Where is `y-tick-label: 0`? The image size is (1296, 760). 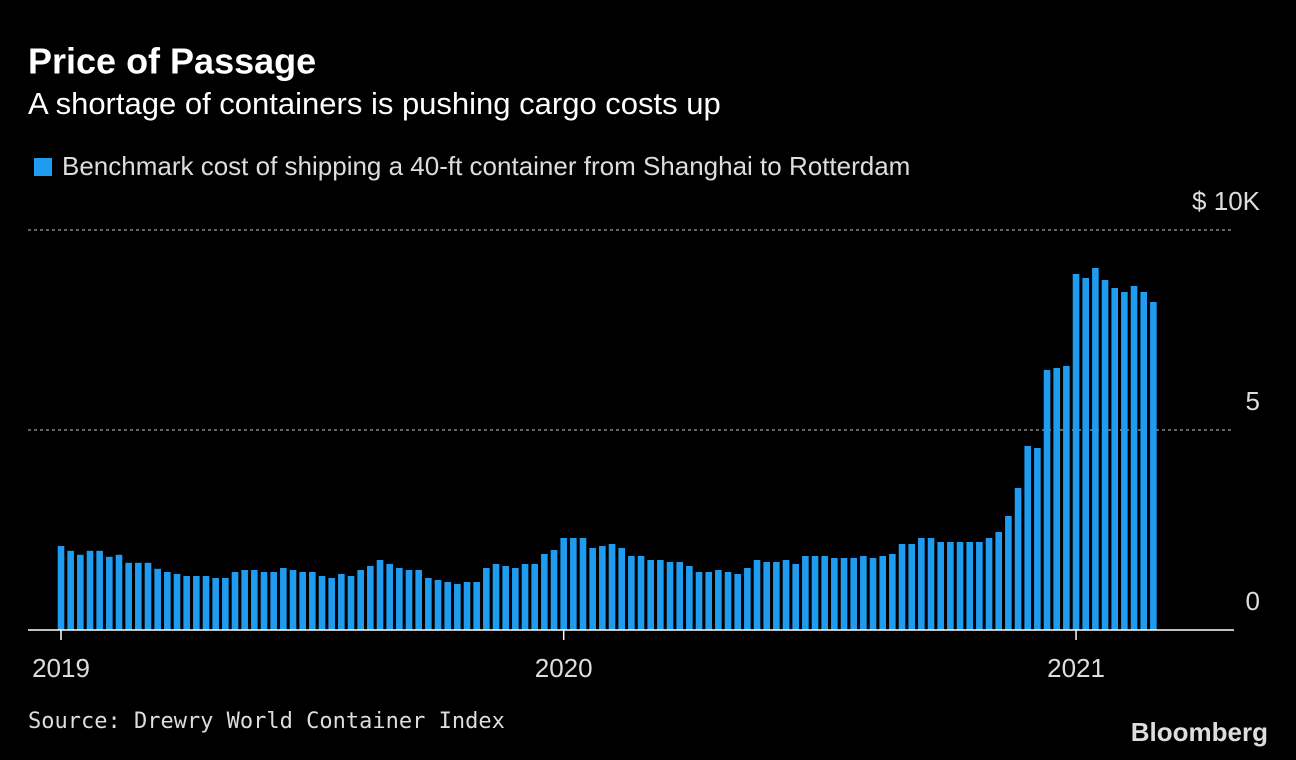 y-tick-label: 0 is located at coordinates (1253, 601).